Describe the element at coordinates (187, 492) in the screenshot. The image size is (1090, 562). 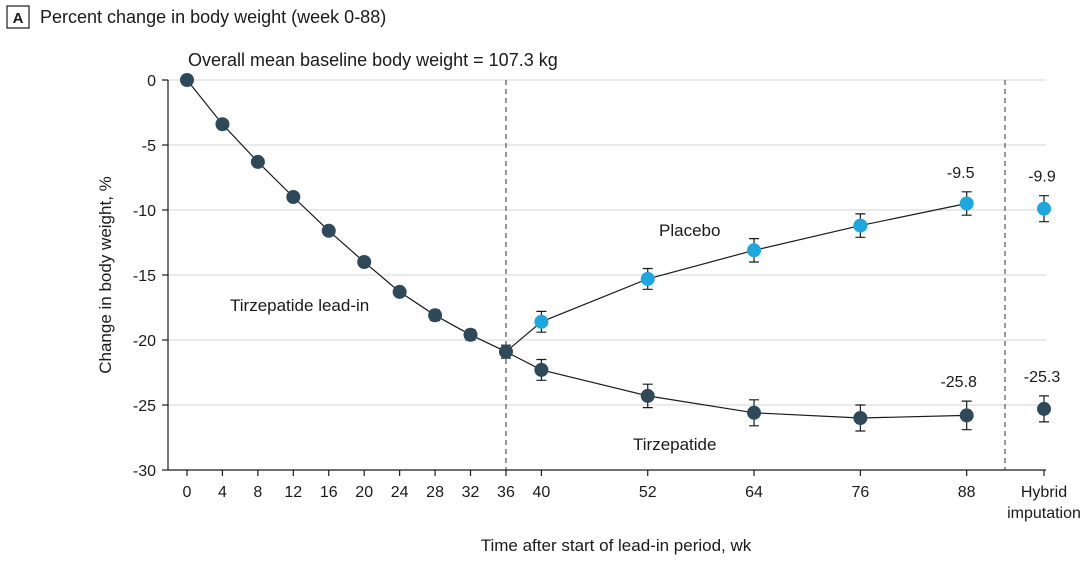
I see `x-tick-label: 0` at that location.